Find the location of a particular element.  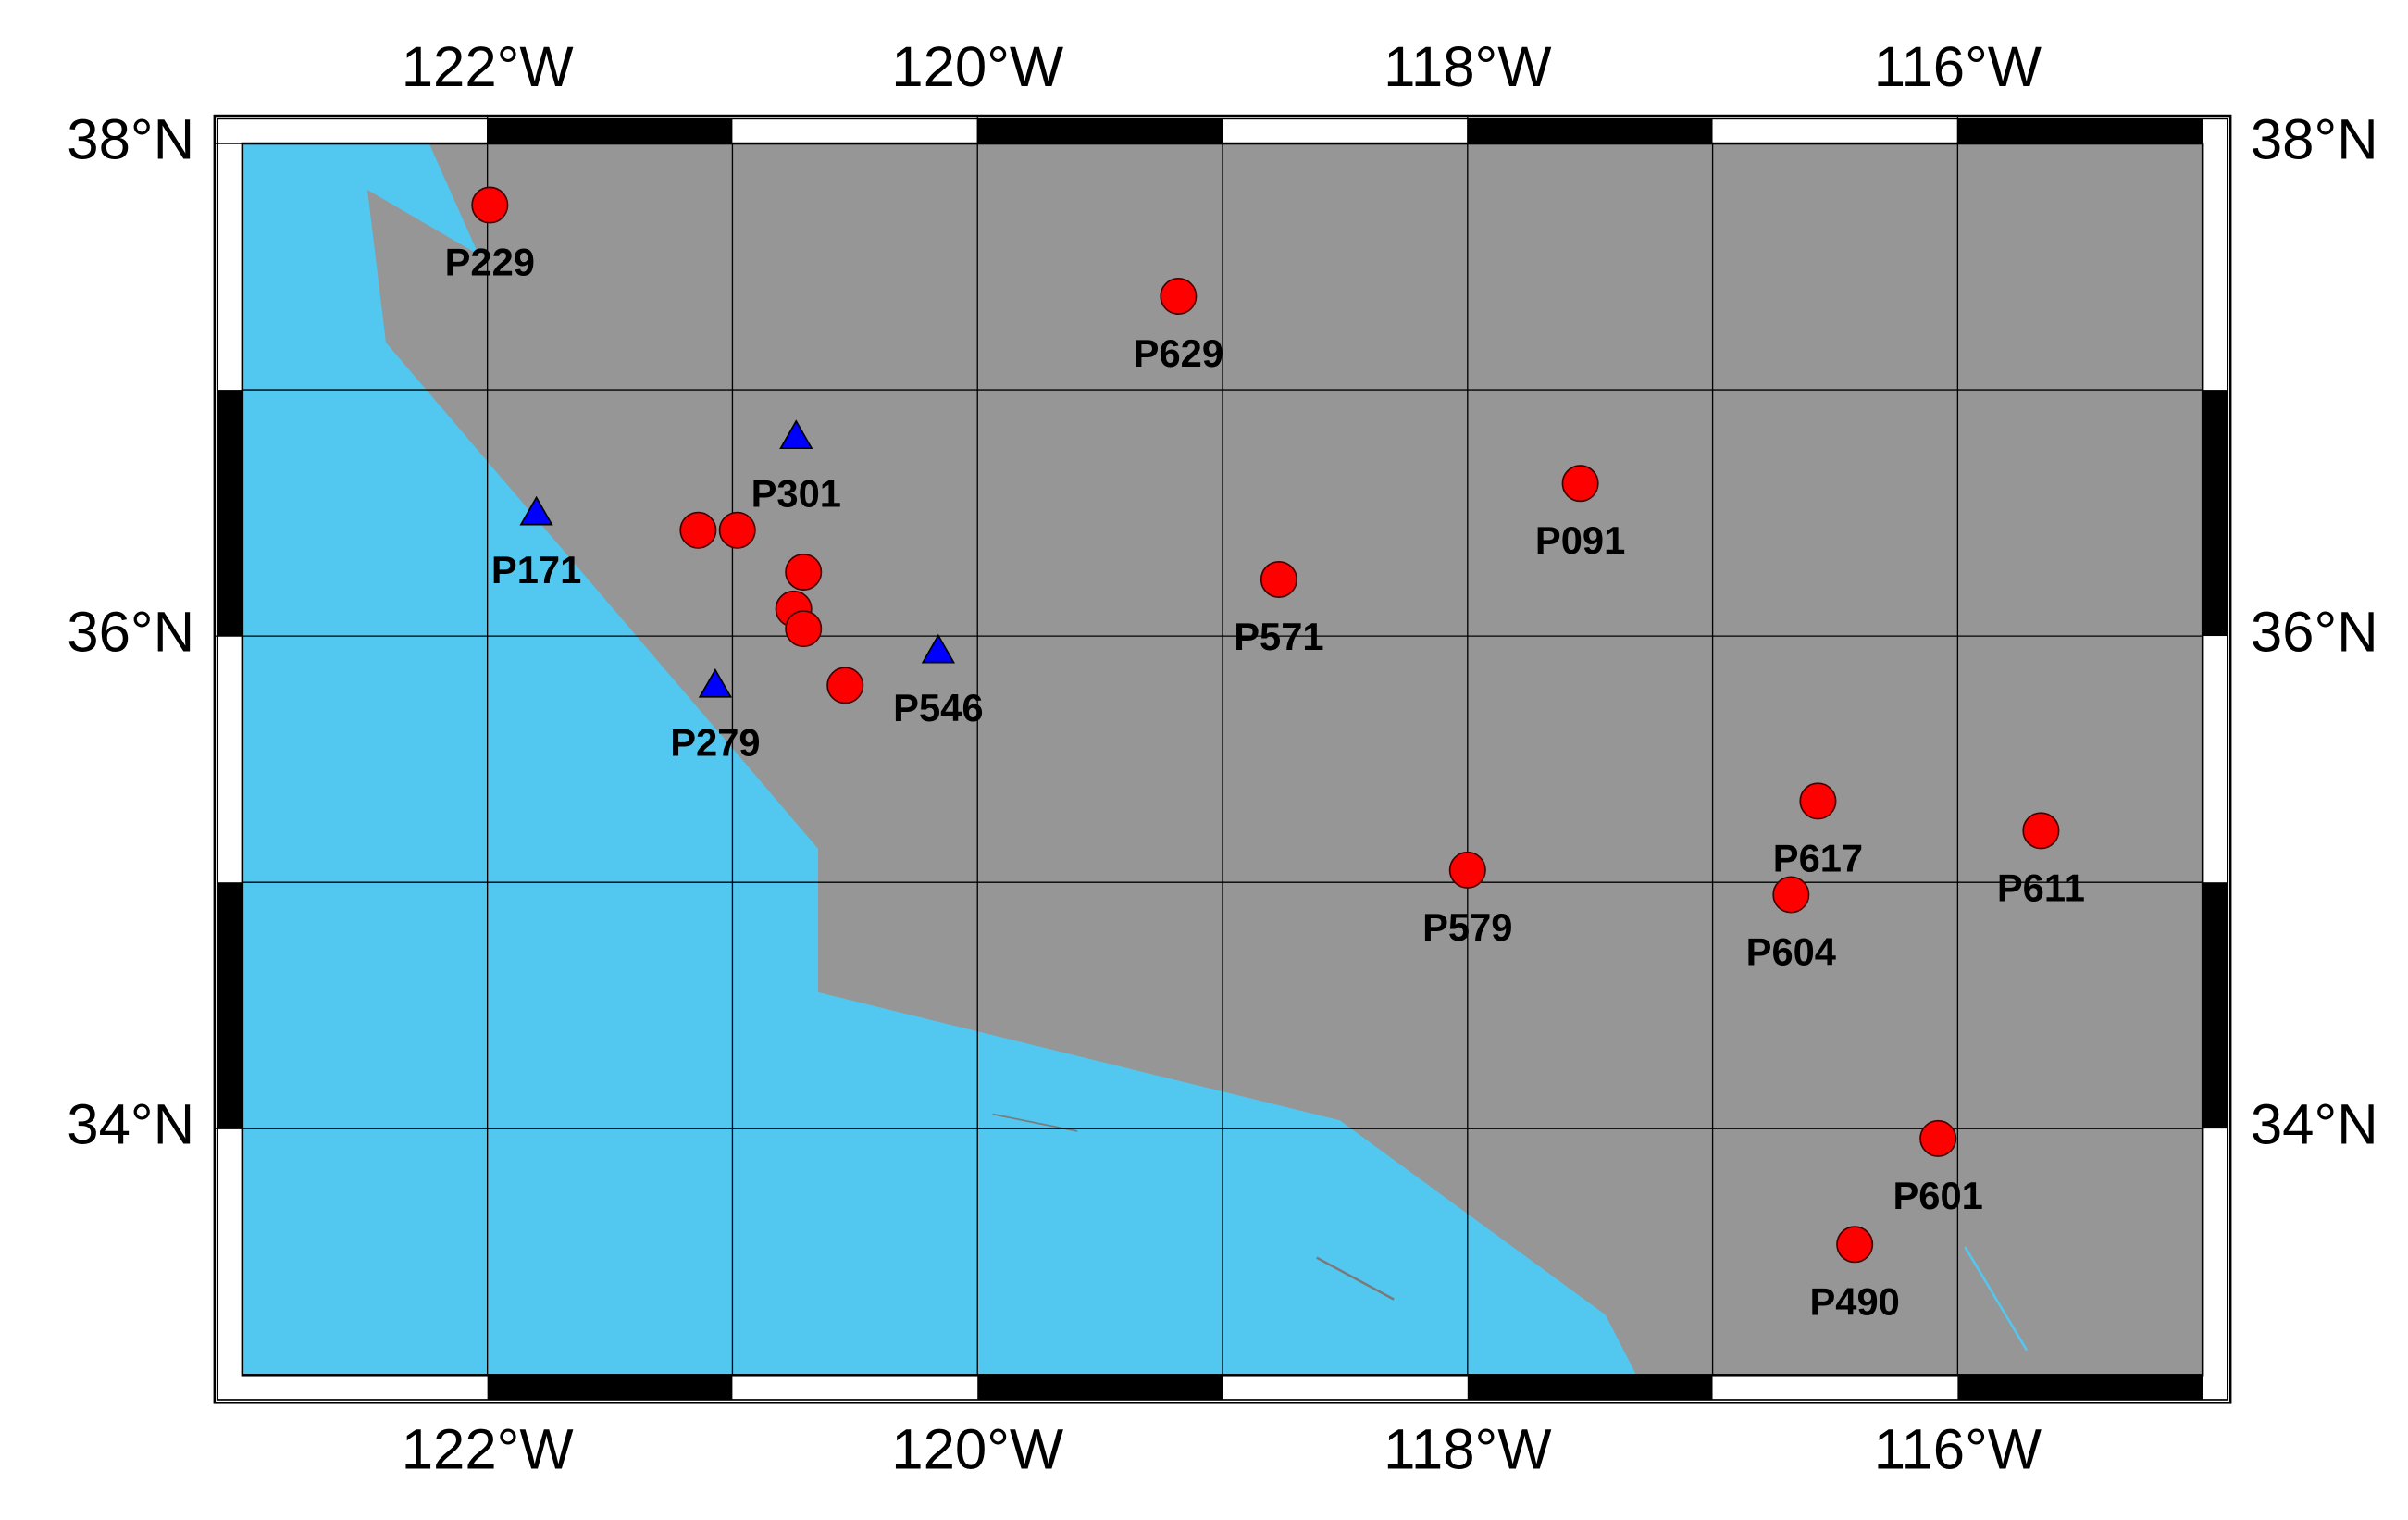

station-label: P301 is located at coordinates (796, 494).